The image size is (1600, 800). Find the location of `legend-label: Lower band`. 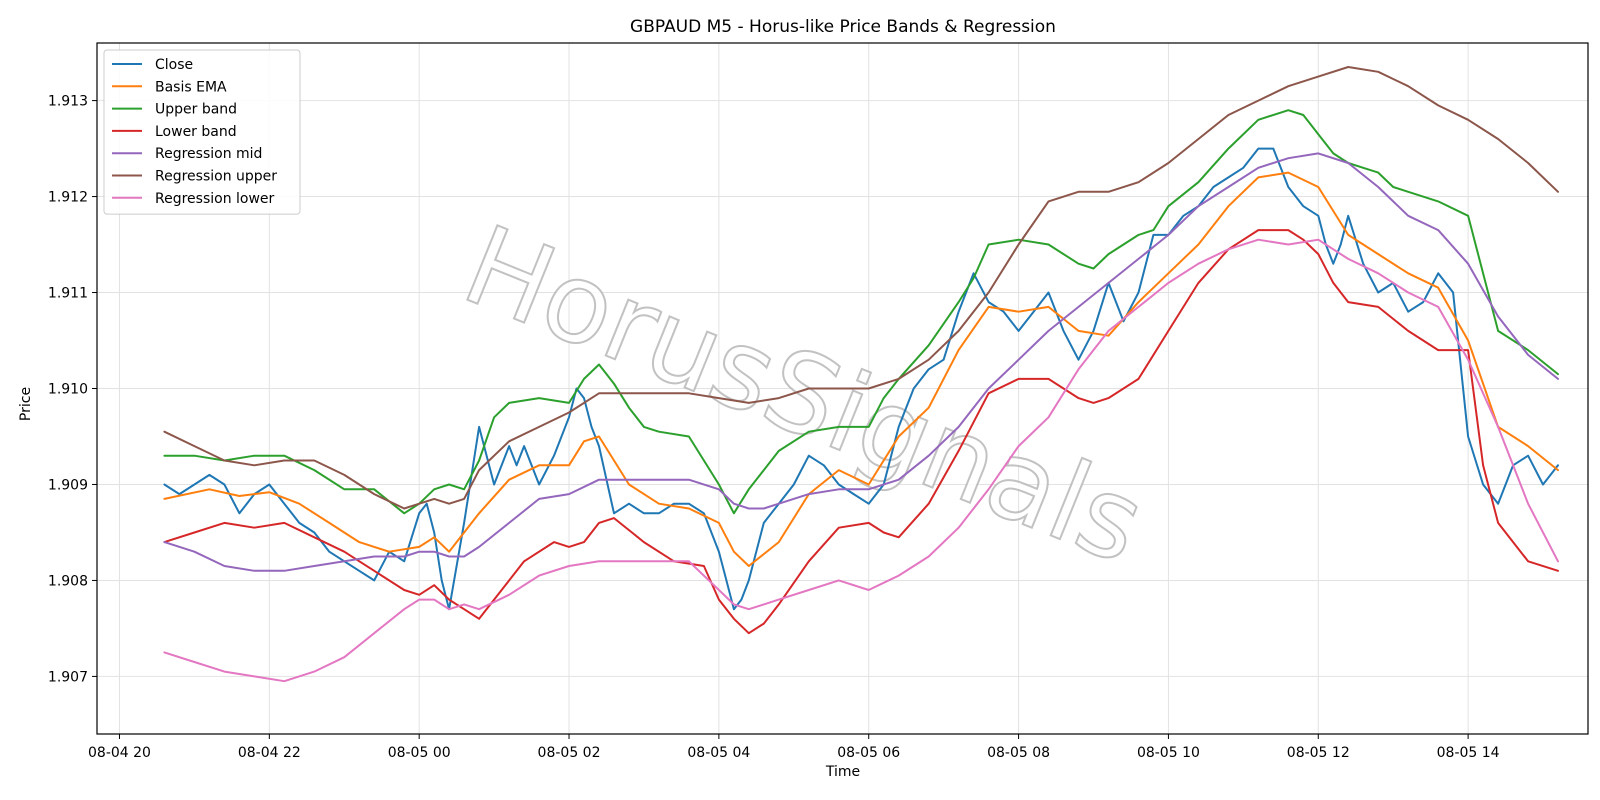

legend-label: Lower band is located at coordinates (196, 132).